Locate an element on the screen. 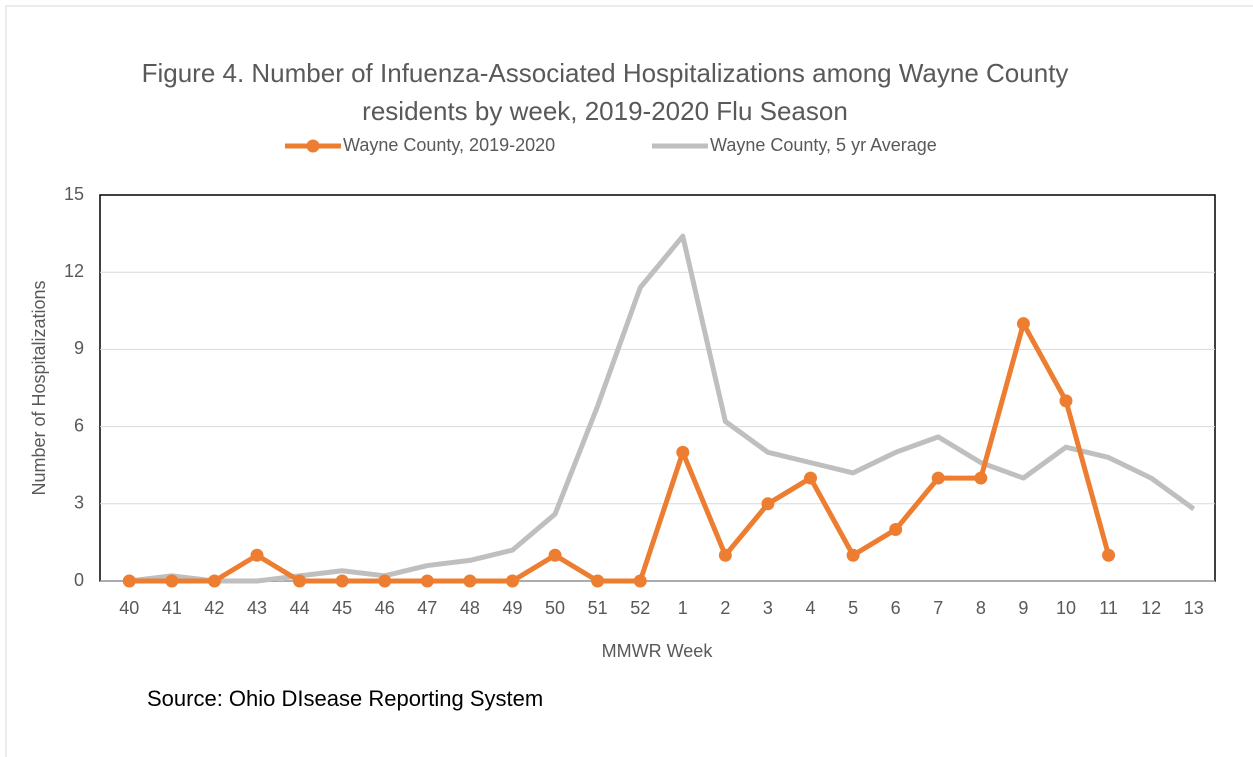 This screenshot has width=1253, height=757. x-tick-label: 10 is located at coordinates (1066, 608).